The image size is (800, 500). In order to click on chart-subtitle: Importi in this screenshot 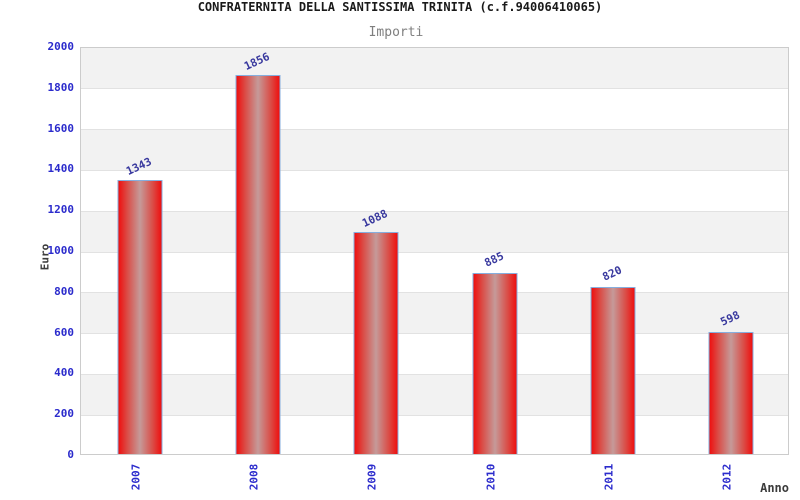, I will do `click(396, 32)`.